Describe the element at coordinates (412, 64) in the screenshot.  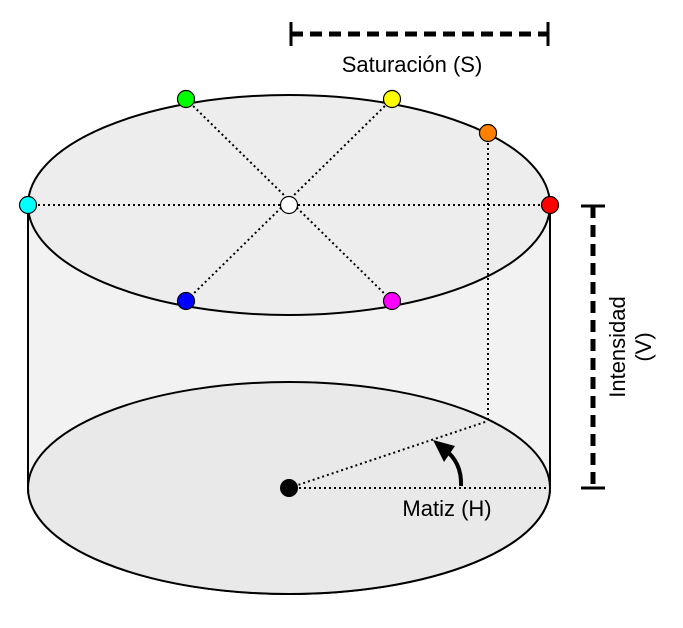
I see `saturation-label: Saturación (S)` at that location.